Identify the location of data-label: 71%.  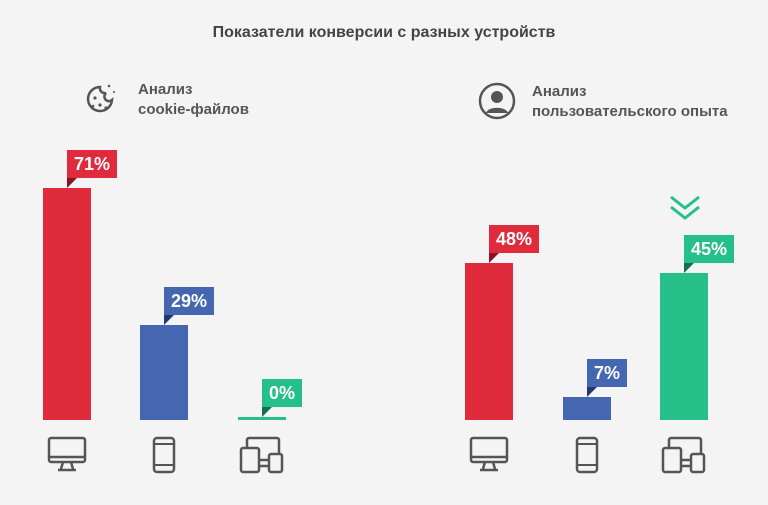
(92, 169).